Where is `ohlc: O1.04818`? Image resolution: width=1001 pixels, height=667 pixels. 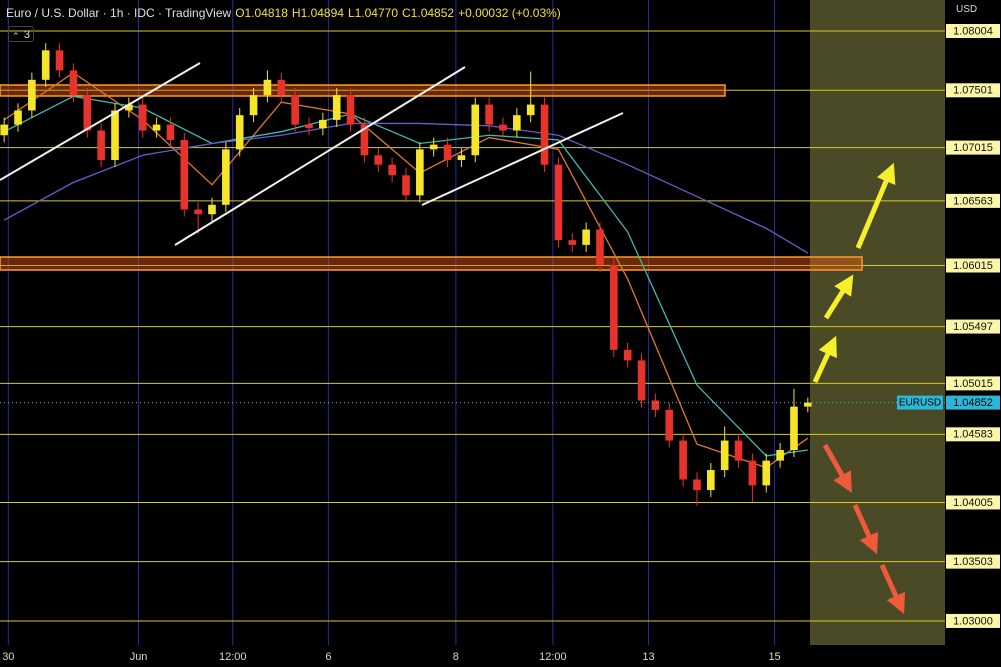
ohlc: O1.04818 is located at coordinates (261, 13).